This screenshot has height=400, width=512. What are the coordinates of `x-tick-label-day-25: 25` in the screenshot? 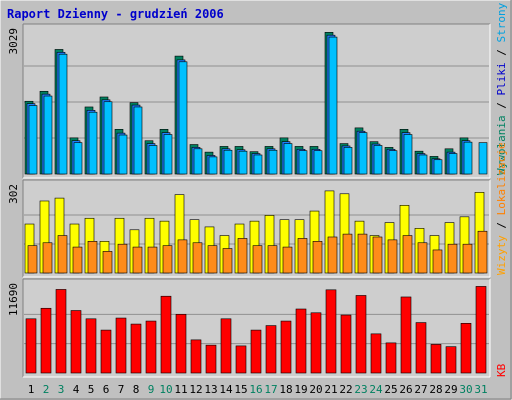 It's located at (390, 389).